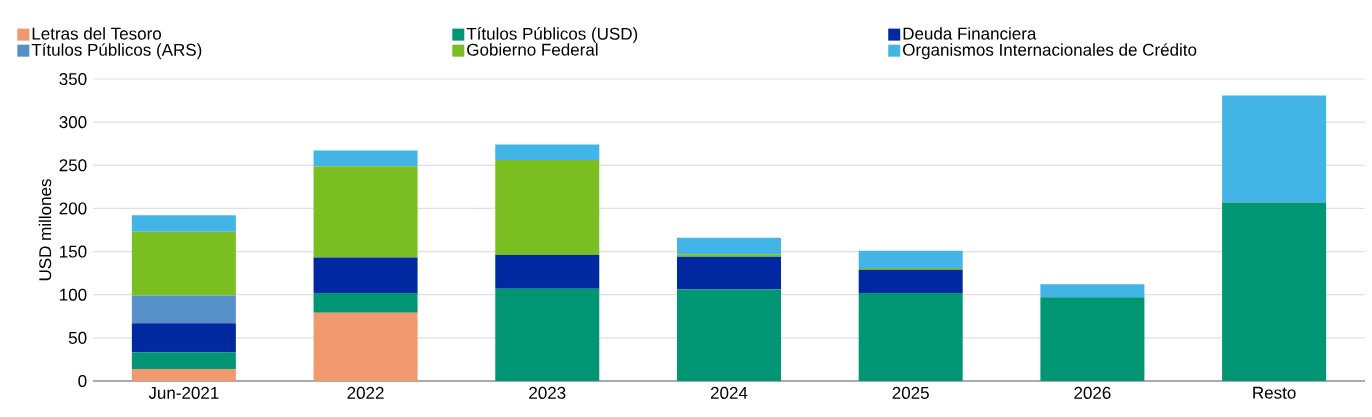 This screenshot has width=1372, height=417. I want to click on y-tick-label: 0, so click(82, 381).